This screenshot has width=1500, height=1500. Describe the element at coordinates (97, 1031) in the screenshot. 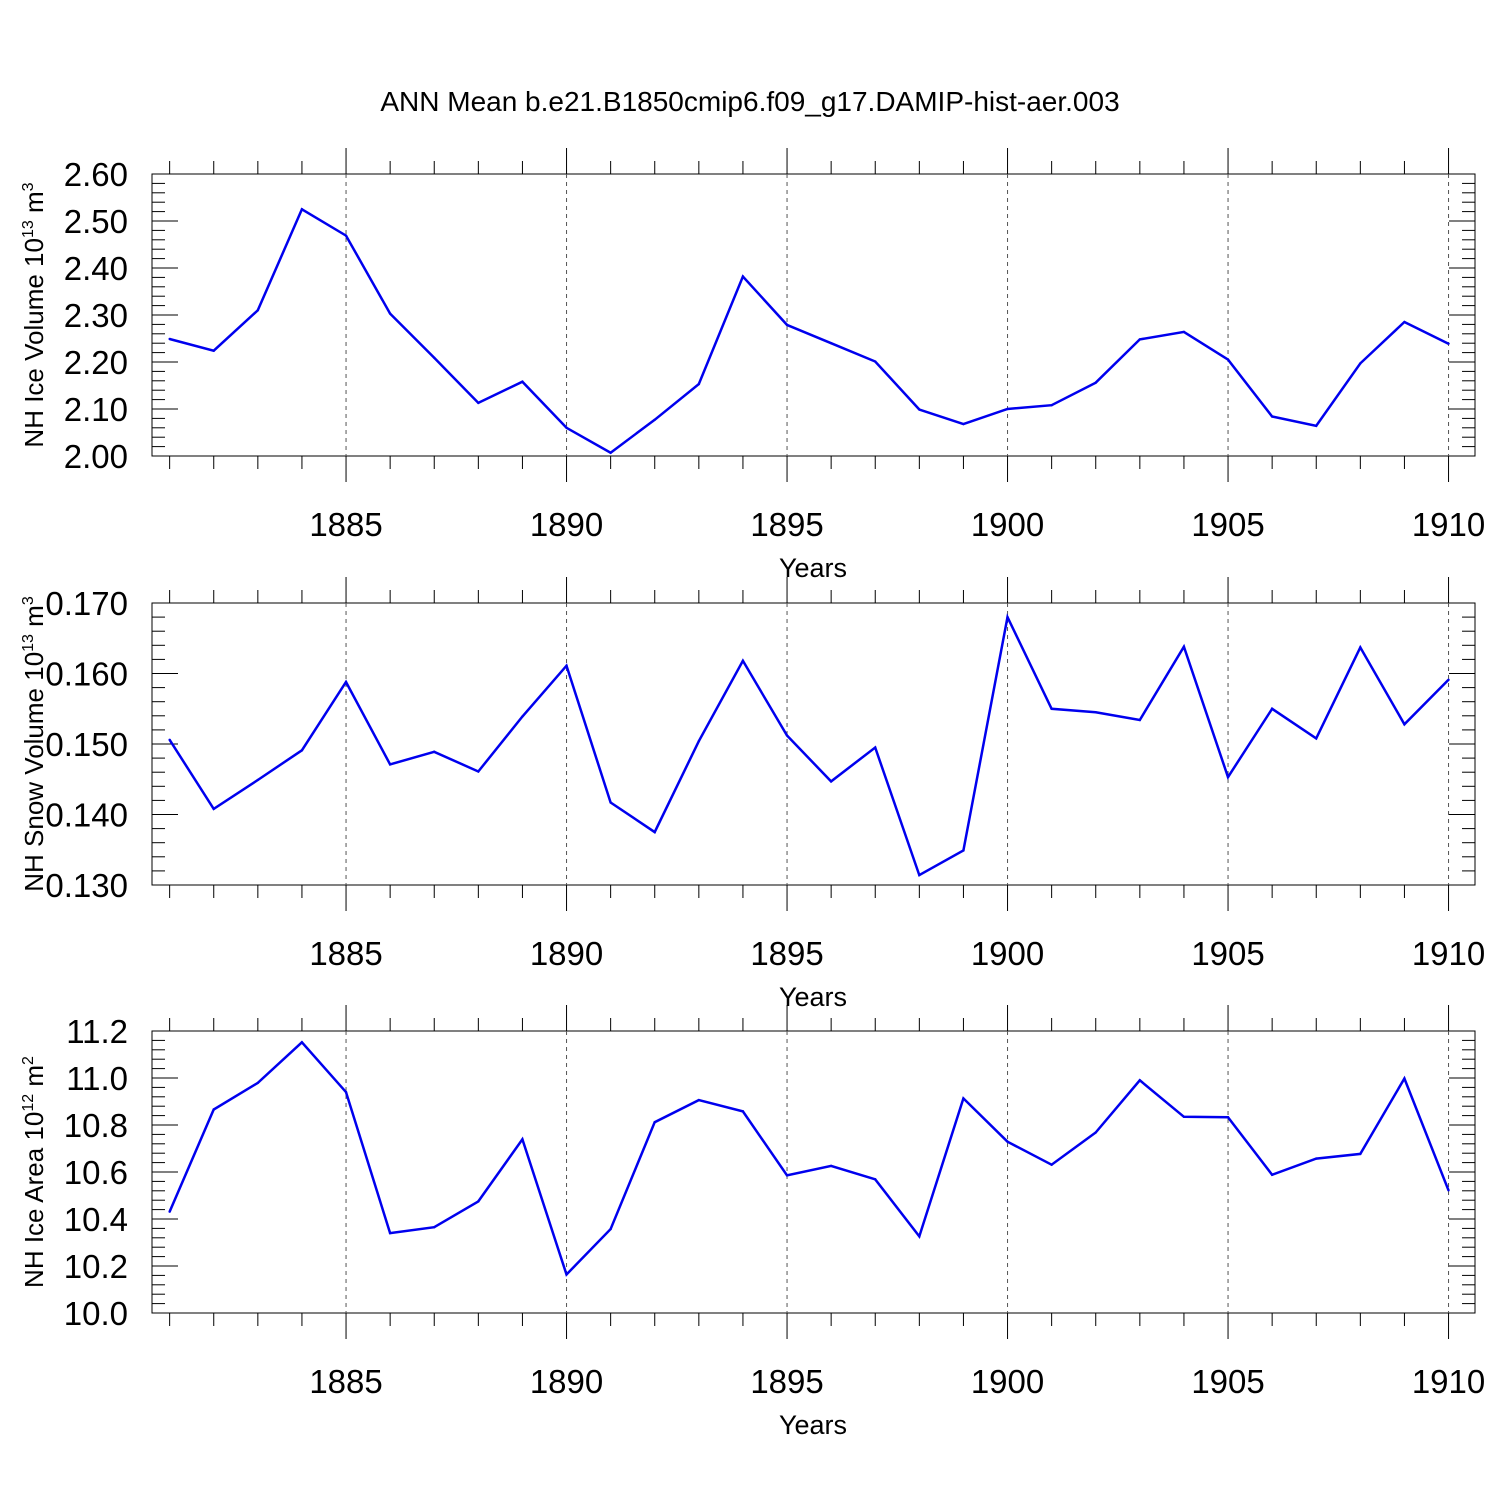

I see `y-tick-label: 11.2` at that location.